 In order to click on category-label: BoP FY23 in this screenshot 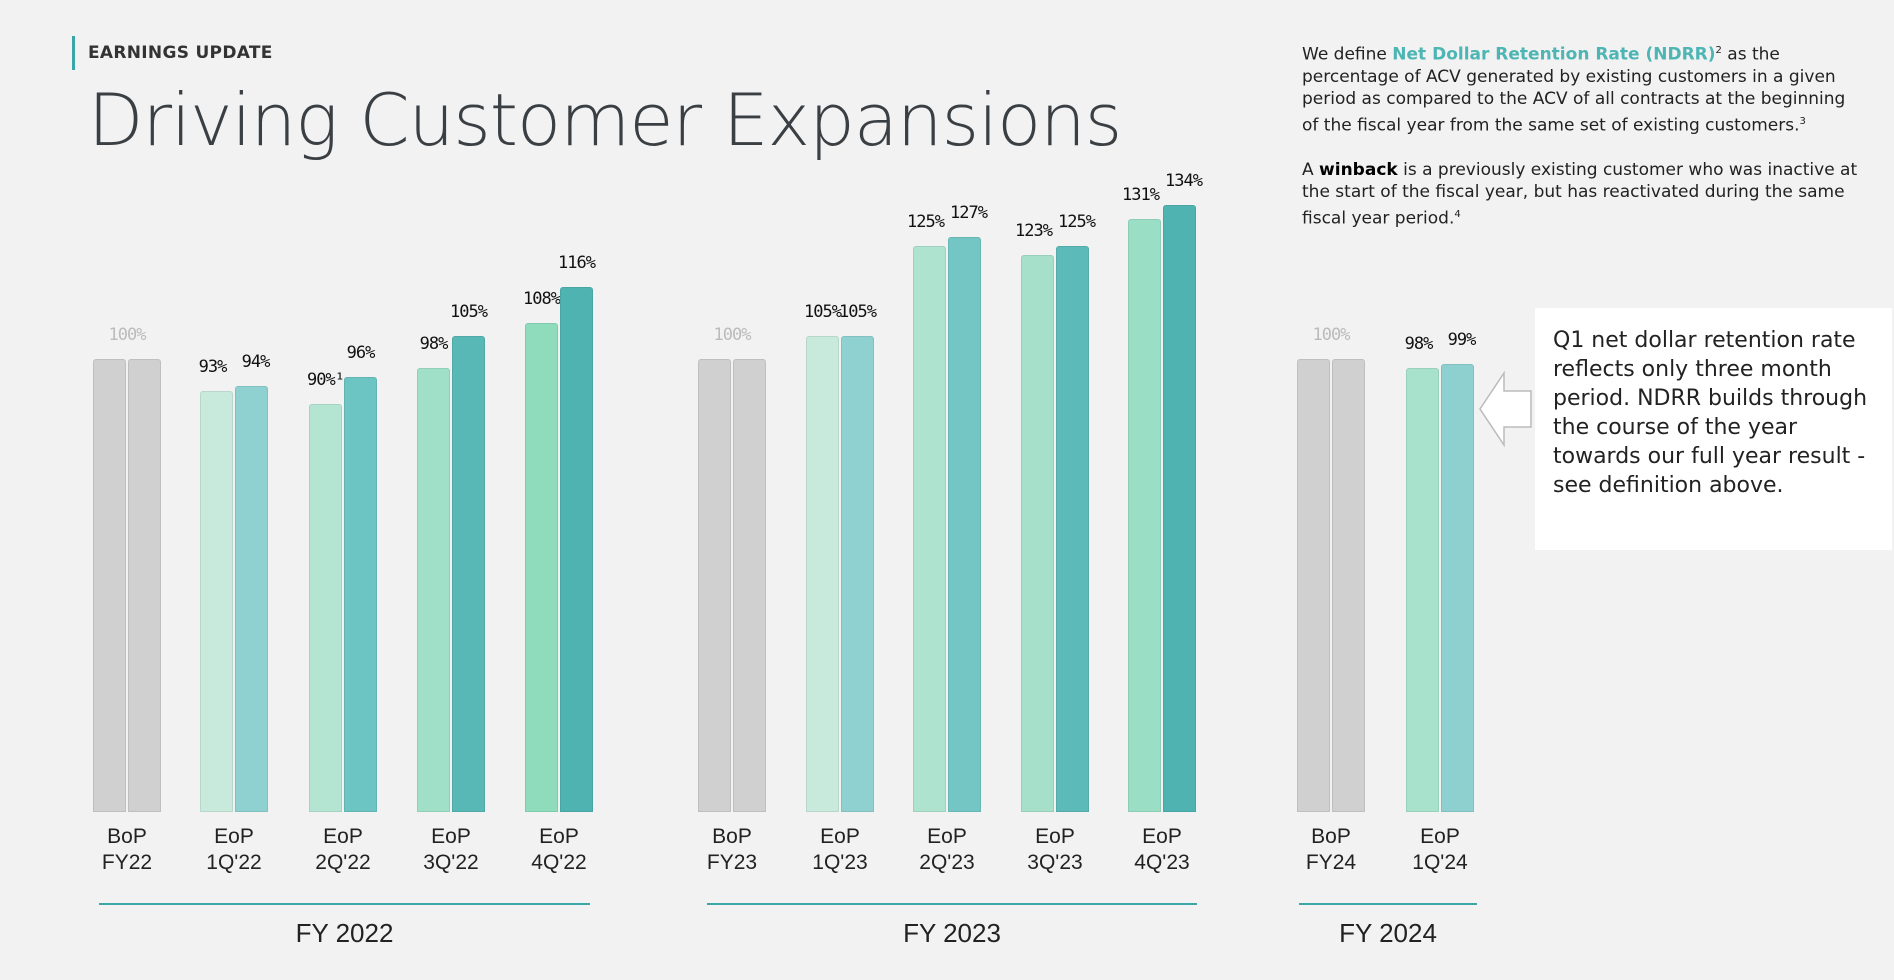, I will do `click(732, 850)`.